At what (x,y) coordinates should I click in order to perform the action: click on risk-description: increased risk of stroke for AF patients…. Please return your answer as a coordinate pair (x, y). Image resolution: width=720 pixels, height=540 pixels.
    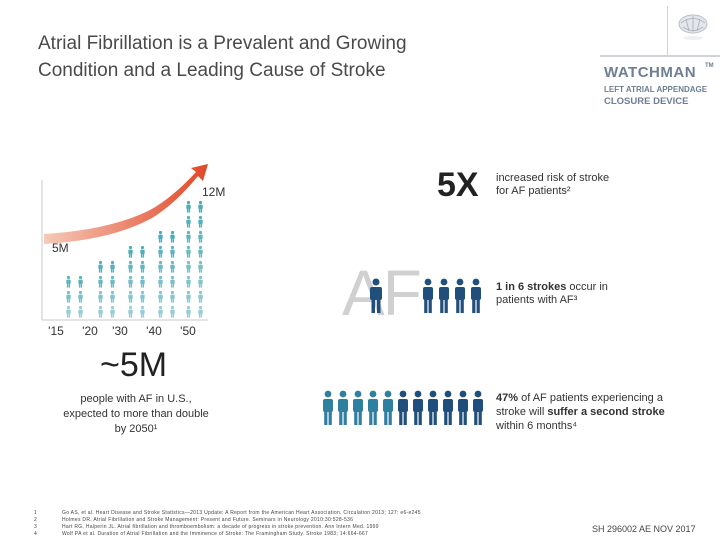
    Looking at the image, I should click on (576, 185).